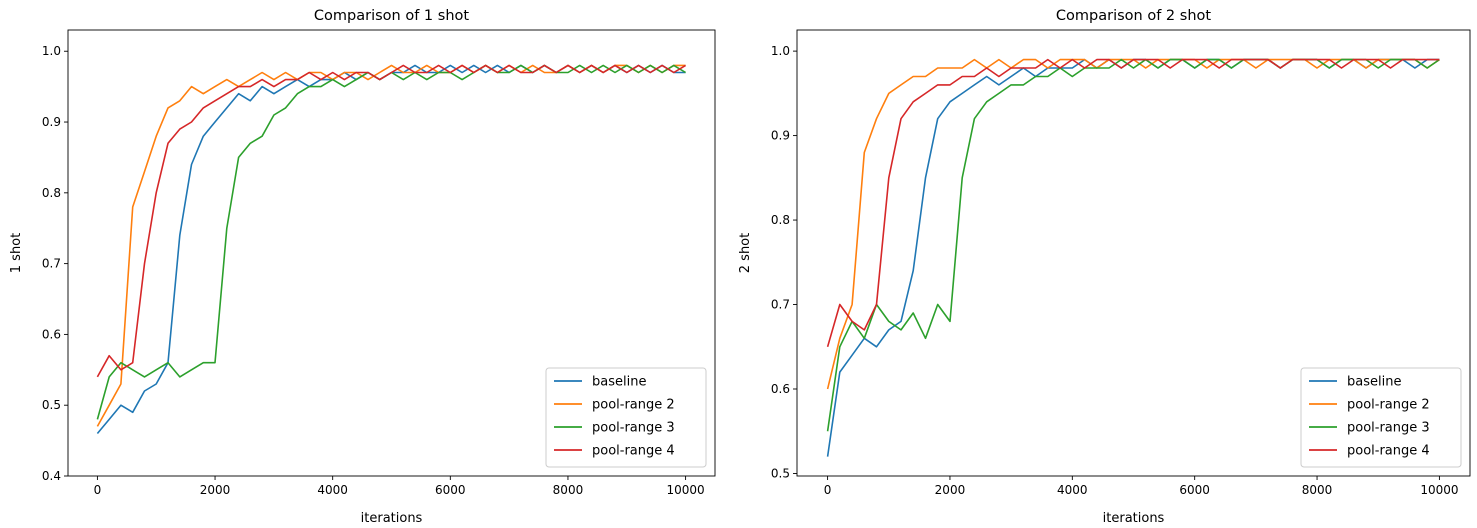 Image resolution: width=1477 pixels, height=528 pixels. What do you see at coordinates (745, 253) in the screenshot?
I see `y-axis-label: 2 shot` at bounding box center [745, 253].